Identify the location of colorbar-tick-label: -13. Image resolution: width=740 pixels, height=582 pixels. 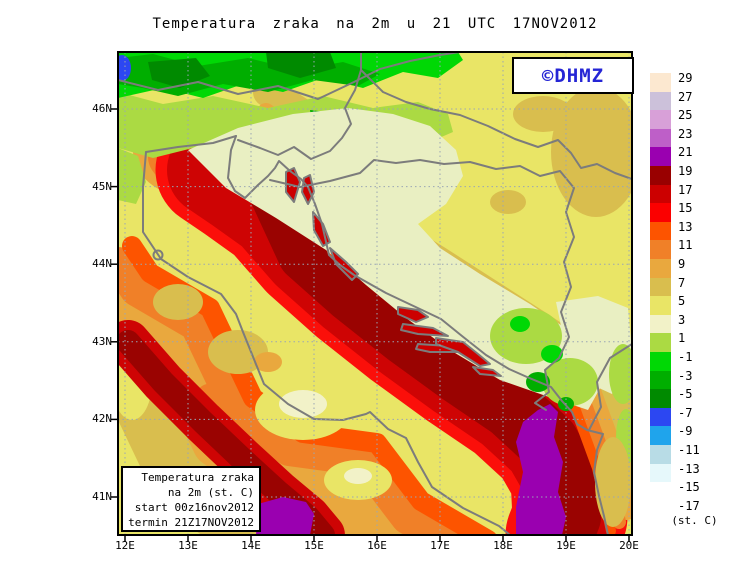
(689, 468).